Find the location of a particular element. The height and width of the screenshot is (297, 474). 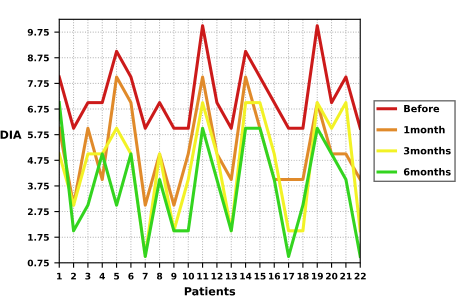

legend-label: Before is located at coordinates (422, 108).